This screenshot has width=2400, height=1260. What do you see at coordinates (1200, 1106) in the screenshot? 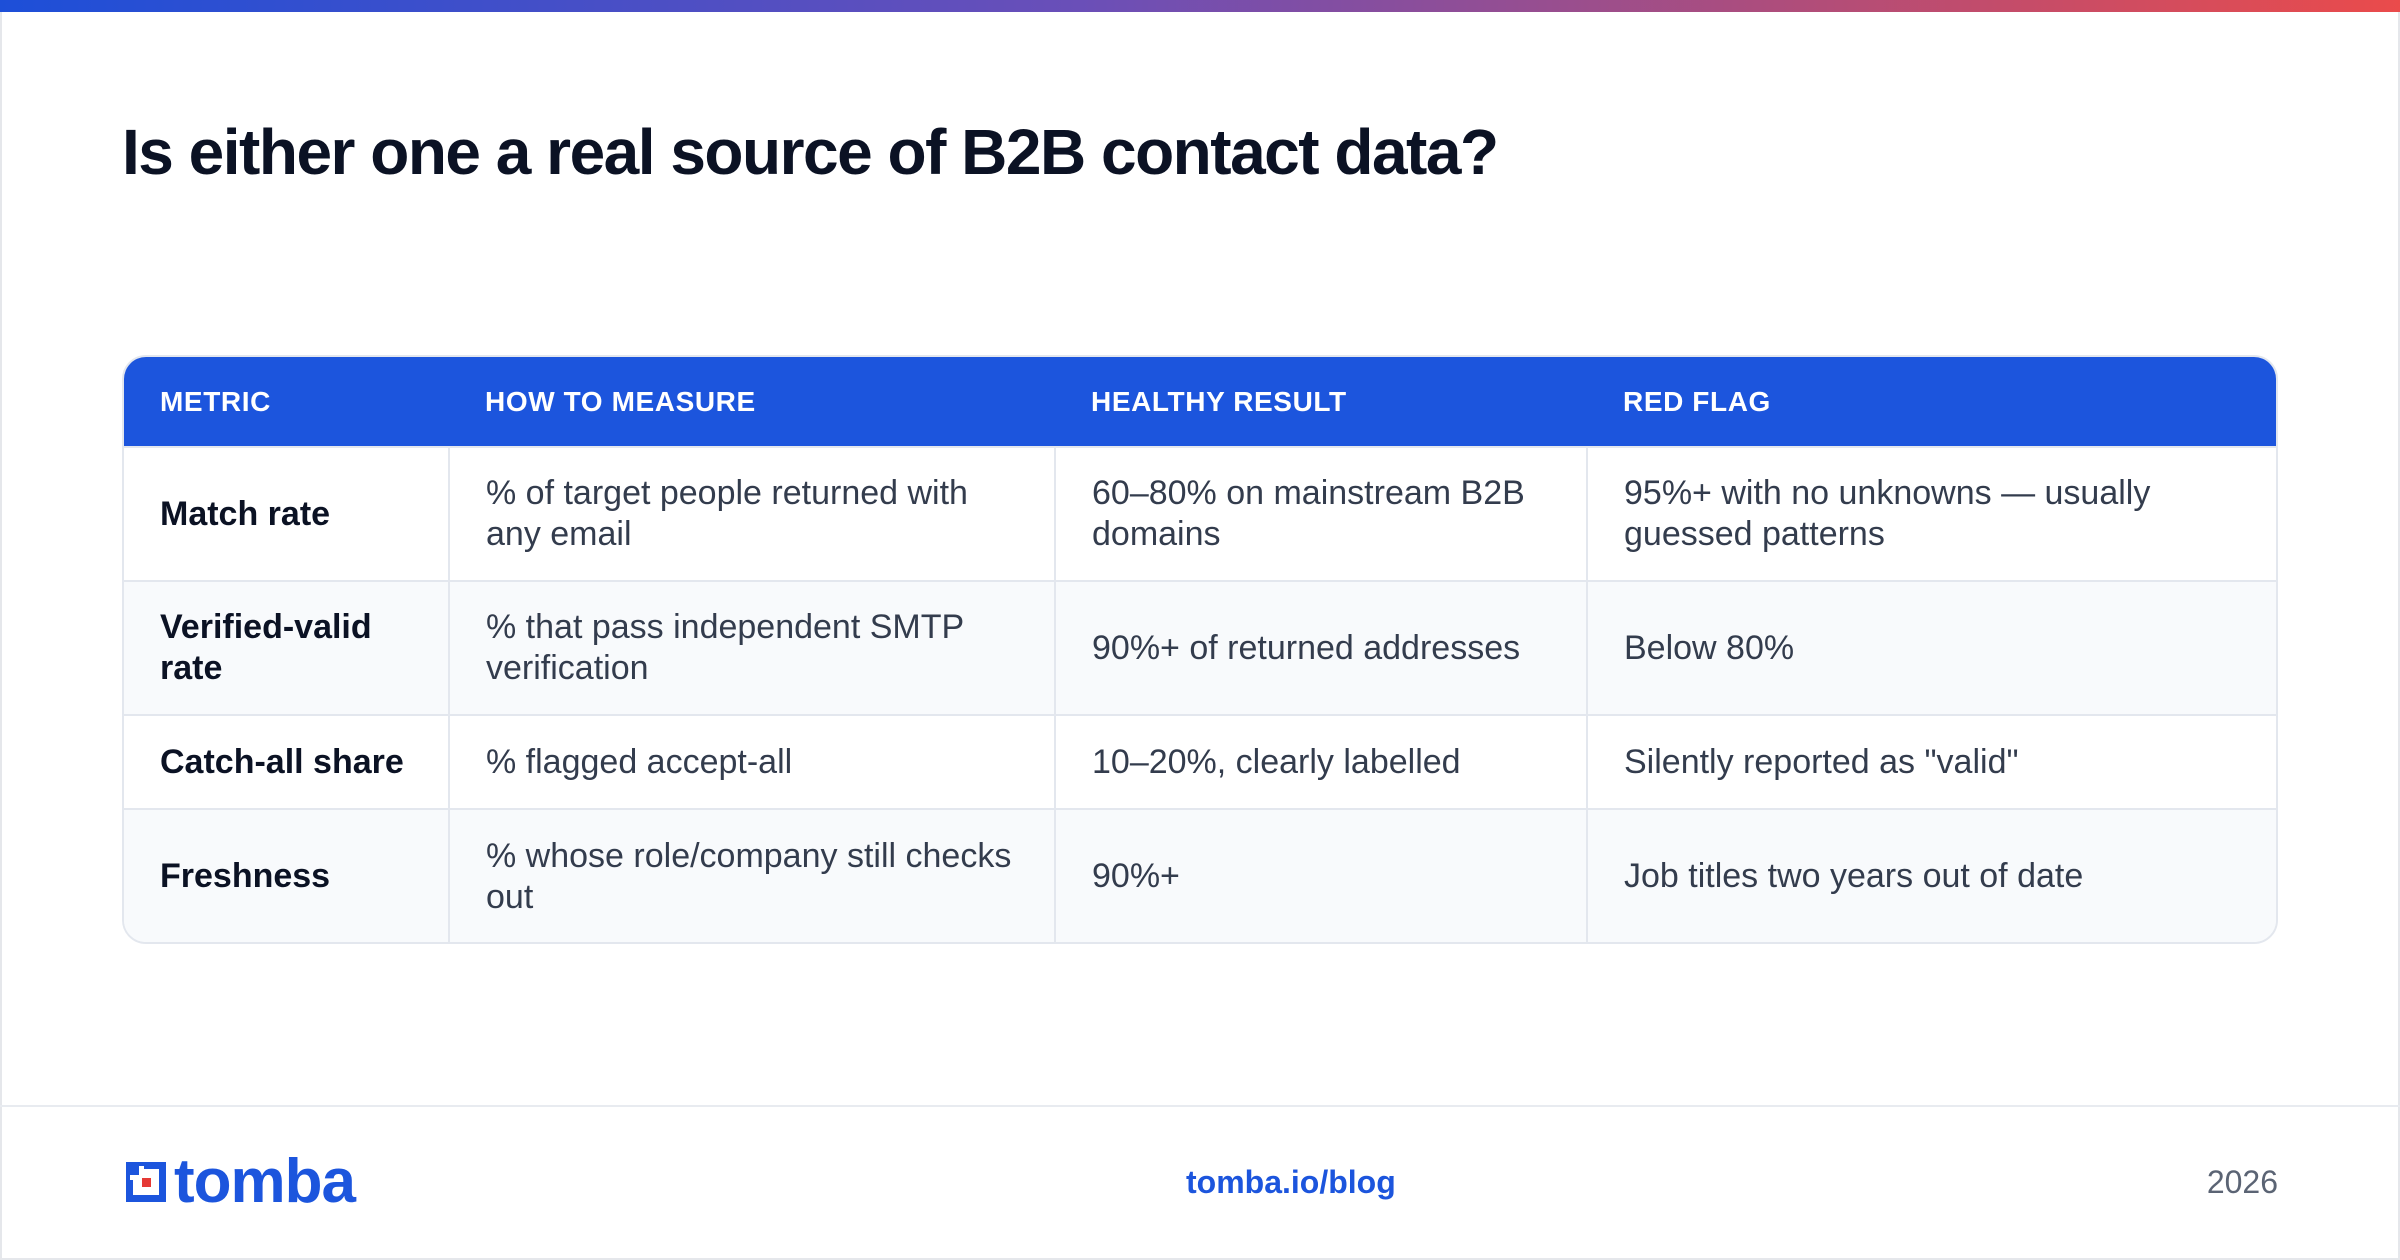
I see `footer-divider` at bounding box center [1200, 1106].